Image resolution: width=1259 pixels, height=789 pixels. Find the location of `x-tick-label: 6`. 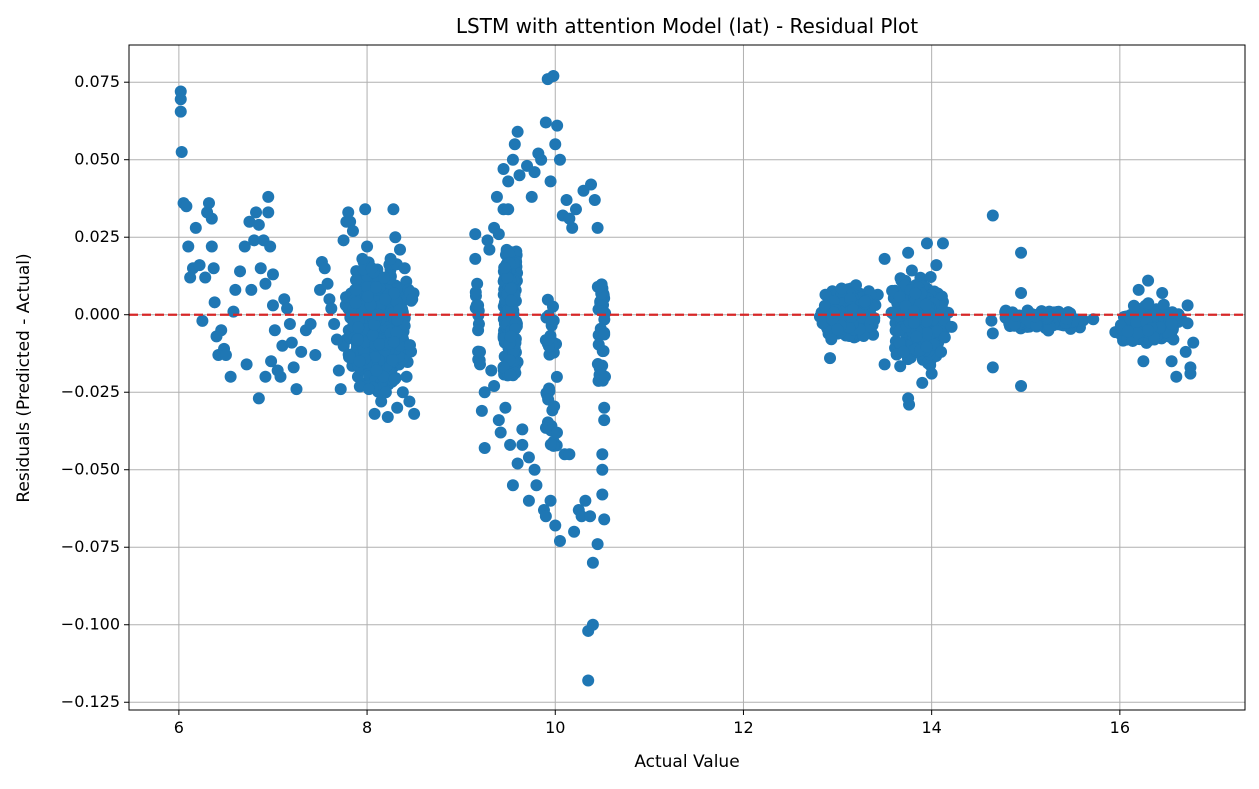

x-tick-label: 6 is located at coordinates (179, 727).